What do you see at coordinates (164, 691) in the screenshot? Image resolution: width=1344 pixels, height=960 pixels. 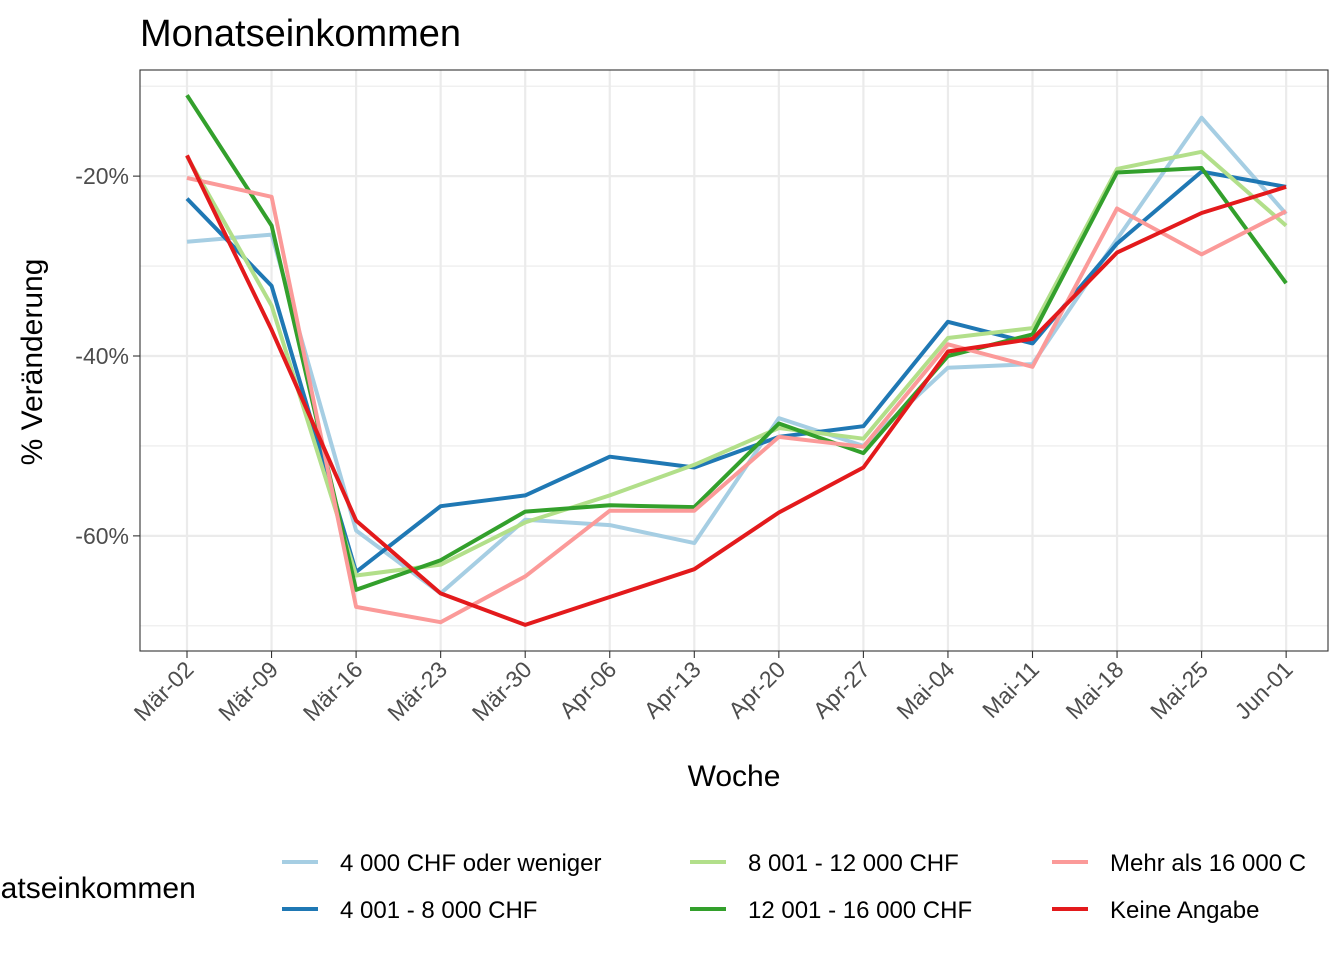 I see `x-tick-label: Mär-02` at bounding box center [164, 691].